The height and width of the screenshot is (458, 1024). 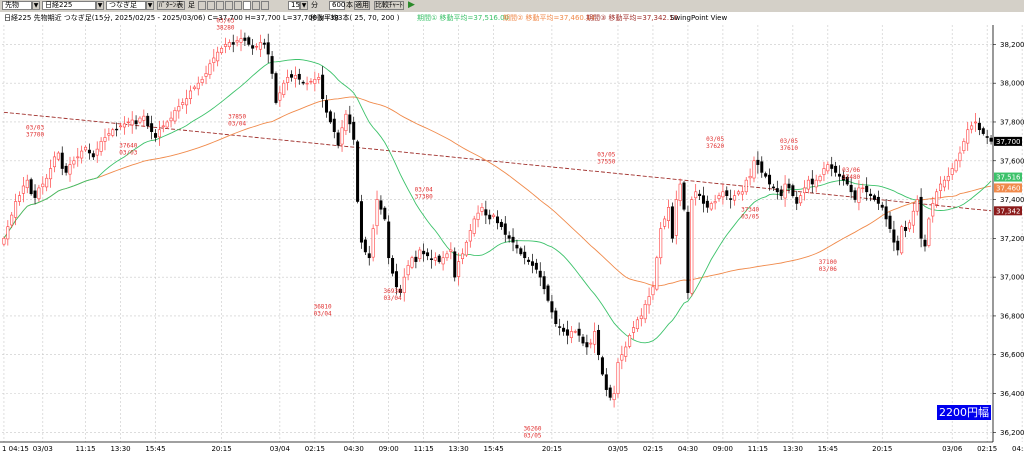 What do you see at coordinates (354, 449) in the screenshot?
I see `x-tick-label: 04:30` at bounding box center [354, 449].